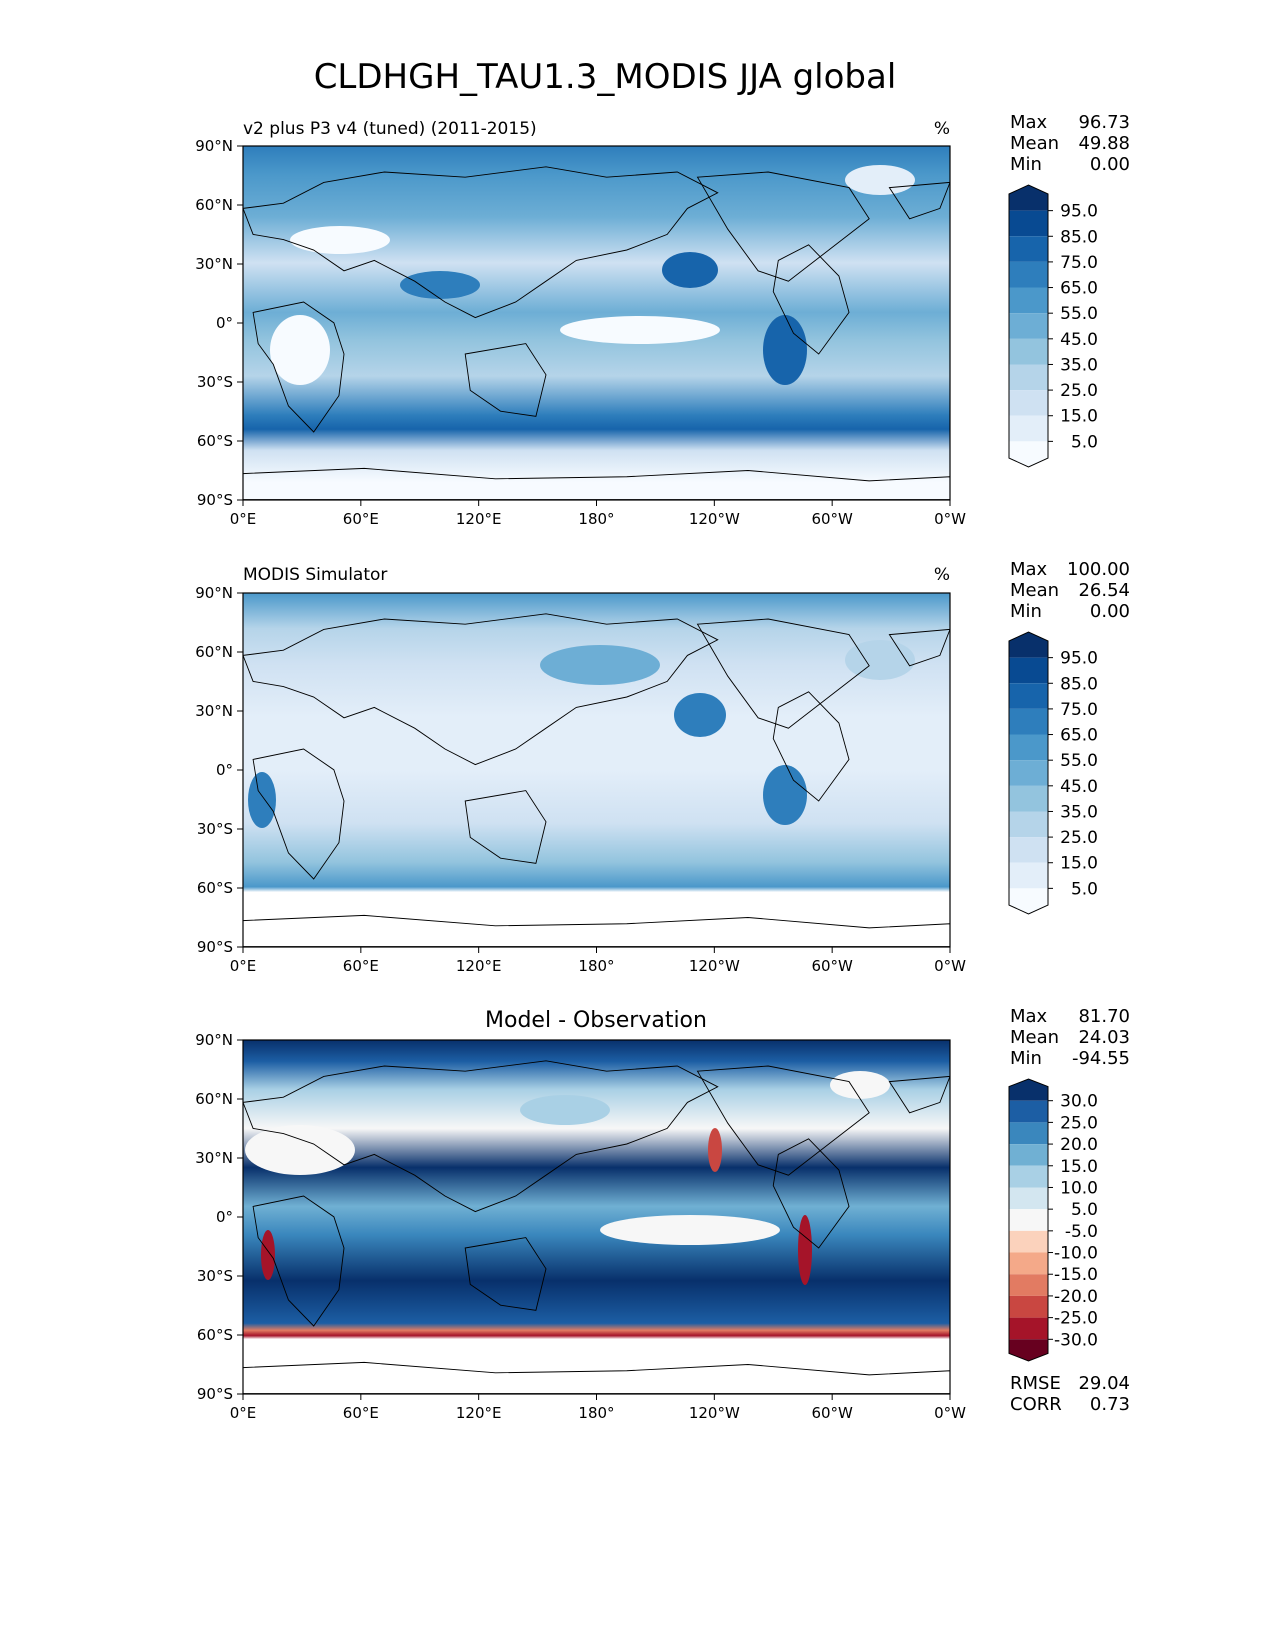 This screenshot has height=1650, width=1275. Describe the element at coordinates (1084, 1210) in the screenshot. I see `colorbar-tick-label: 5.0` at that location.